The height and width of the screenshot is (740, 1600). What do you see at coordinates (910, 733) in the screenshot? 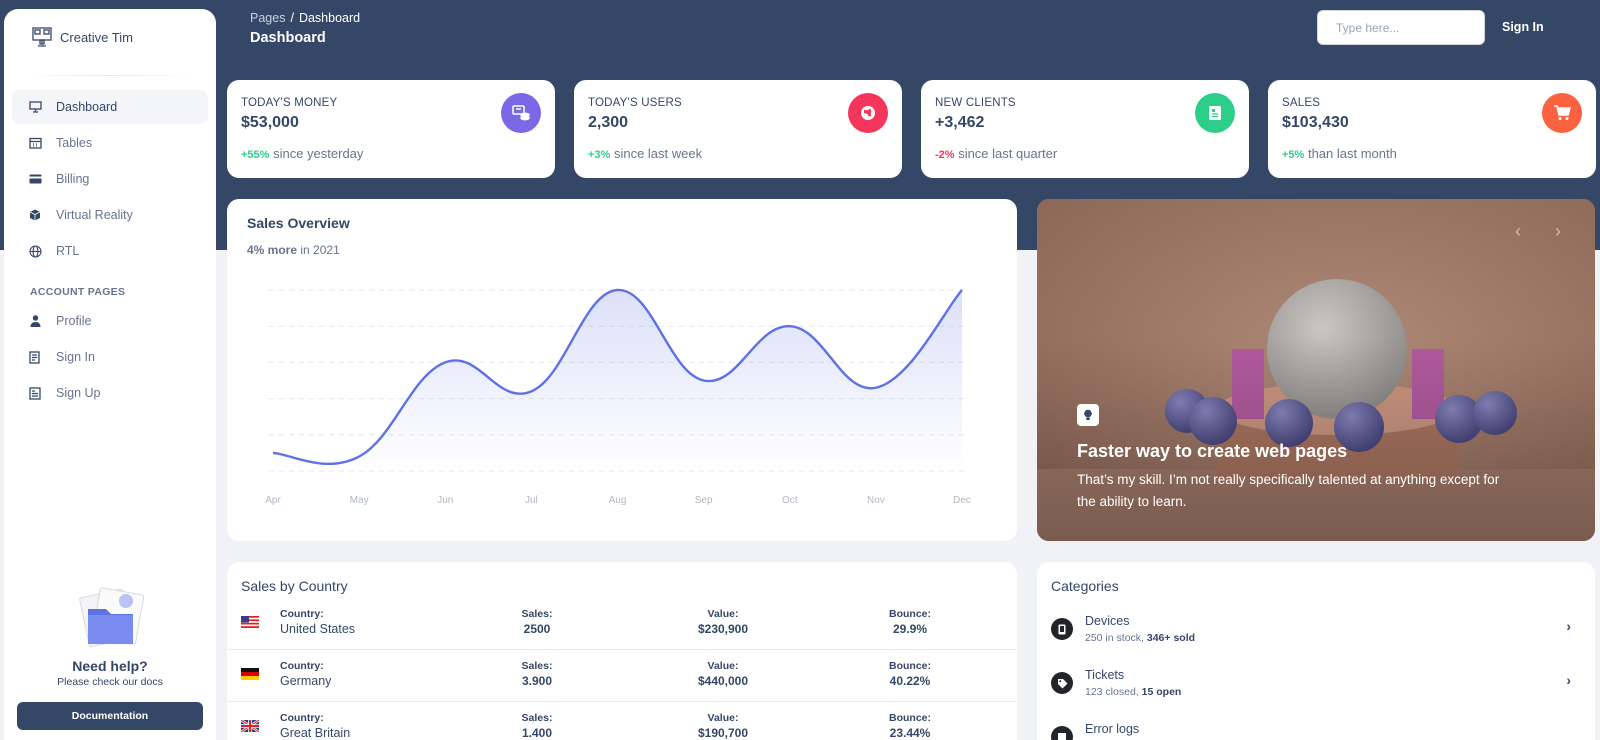
I see `bounce-value: 23.44%` at bounding box center [910, 733].